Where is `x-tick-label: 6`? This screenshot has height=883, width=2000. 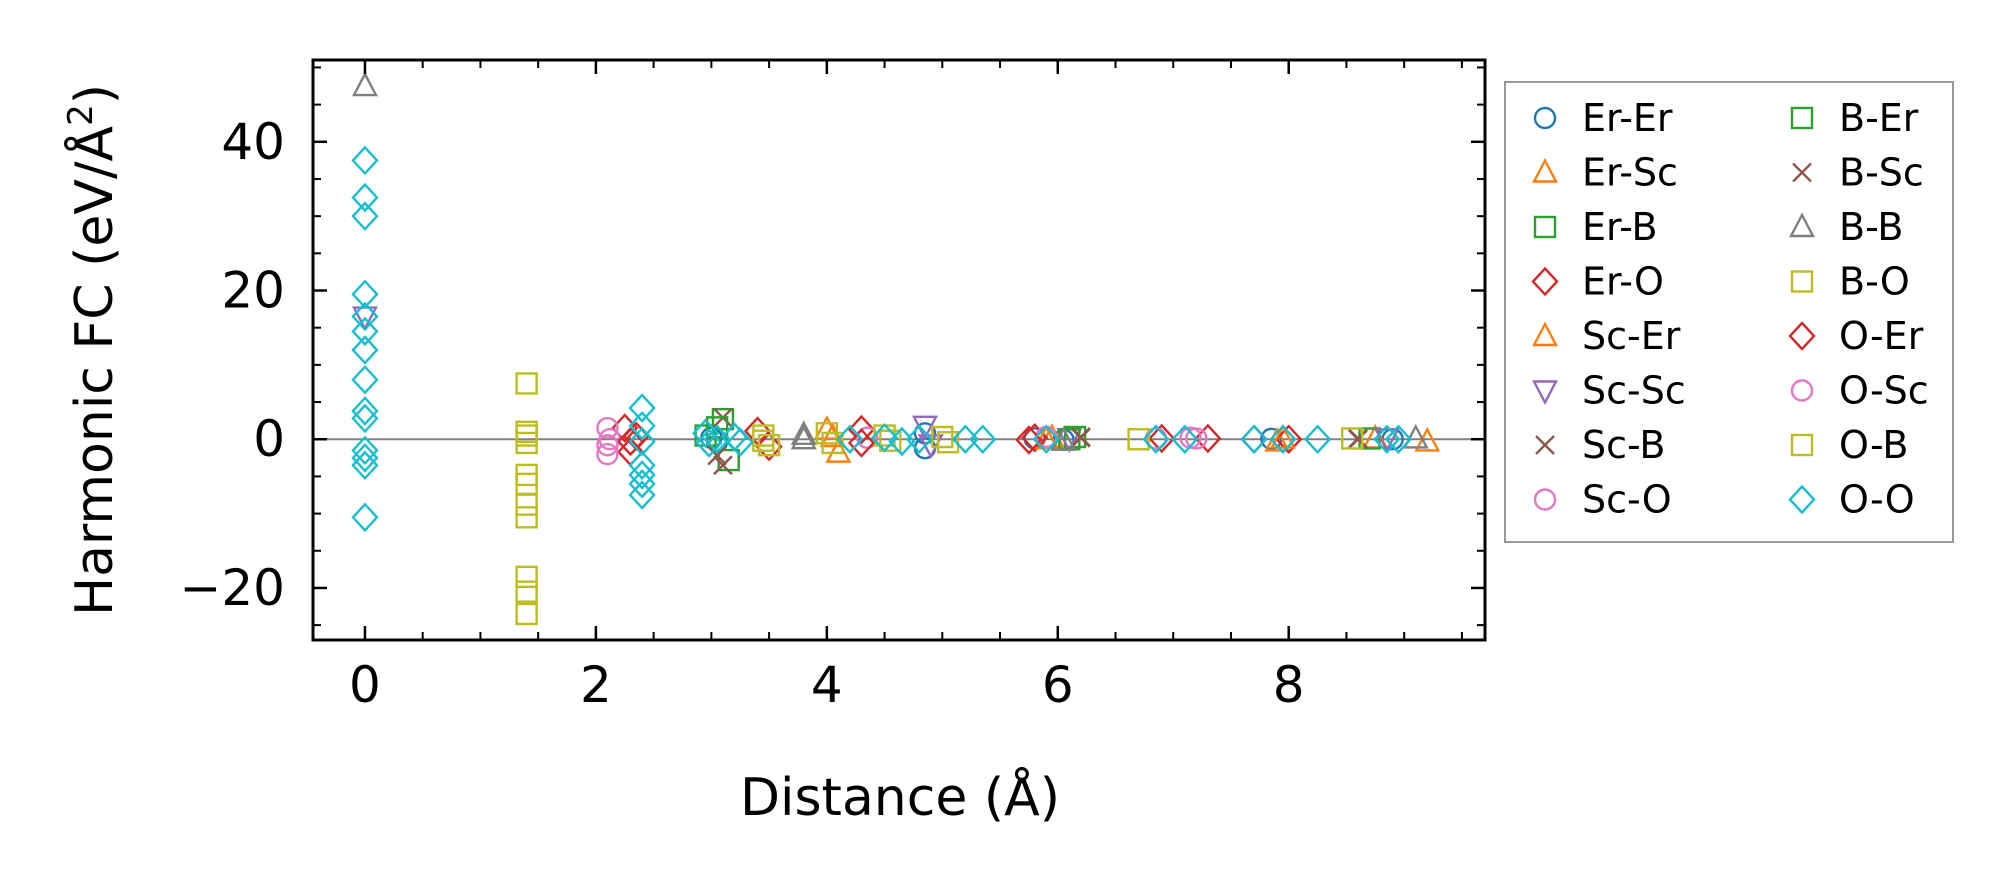 x-tick-label: 6 is located at coordinates (1058, 685).